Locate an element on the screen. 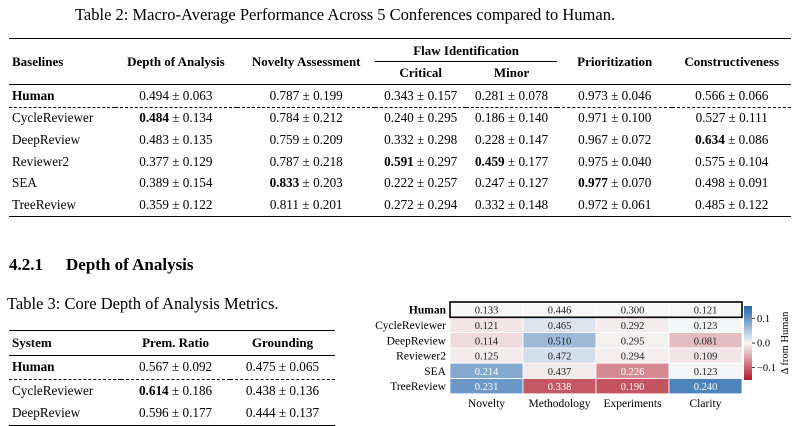  cell-std: 0.111 is located at coordinates (753, 118).